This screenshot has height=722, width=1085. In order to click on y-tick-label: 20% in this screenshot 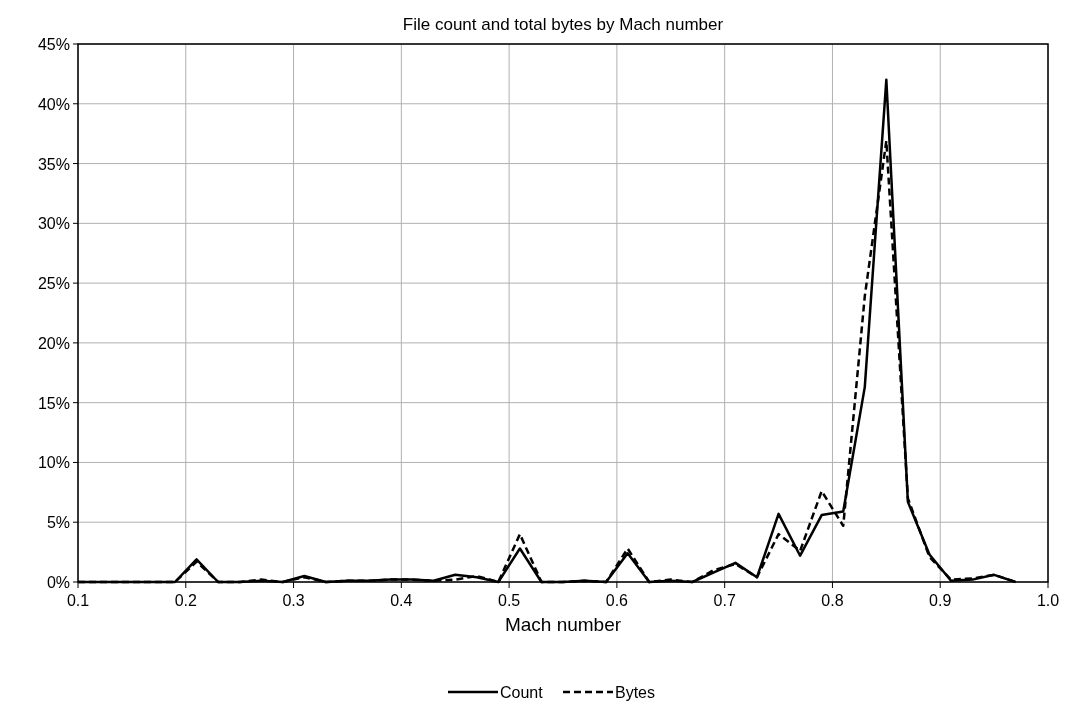, I will do `click(53, 343)`.